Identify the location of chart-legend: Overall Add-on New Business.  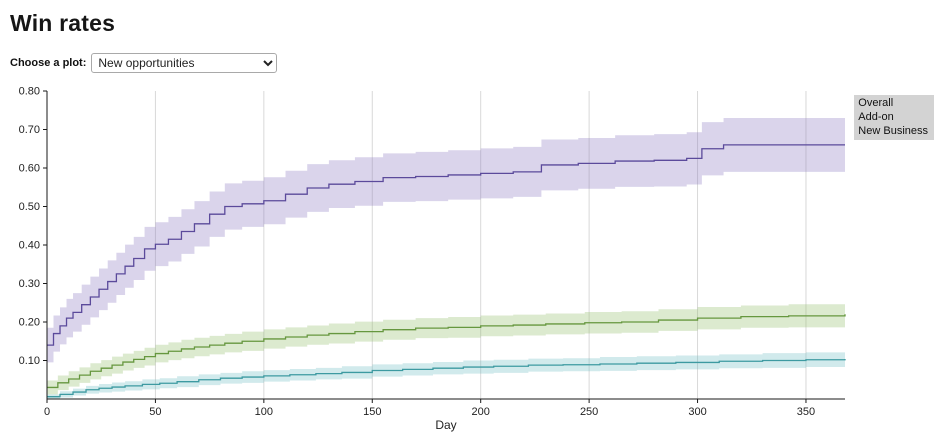
(894, 118).